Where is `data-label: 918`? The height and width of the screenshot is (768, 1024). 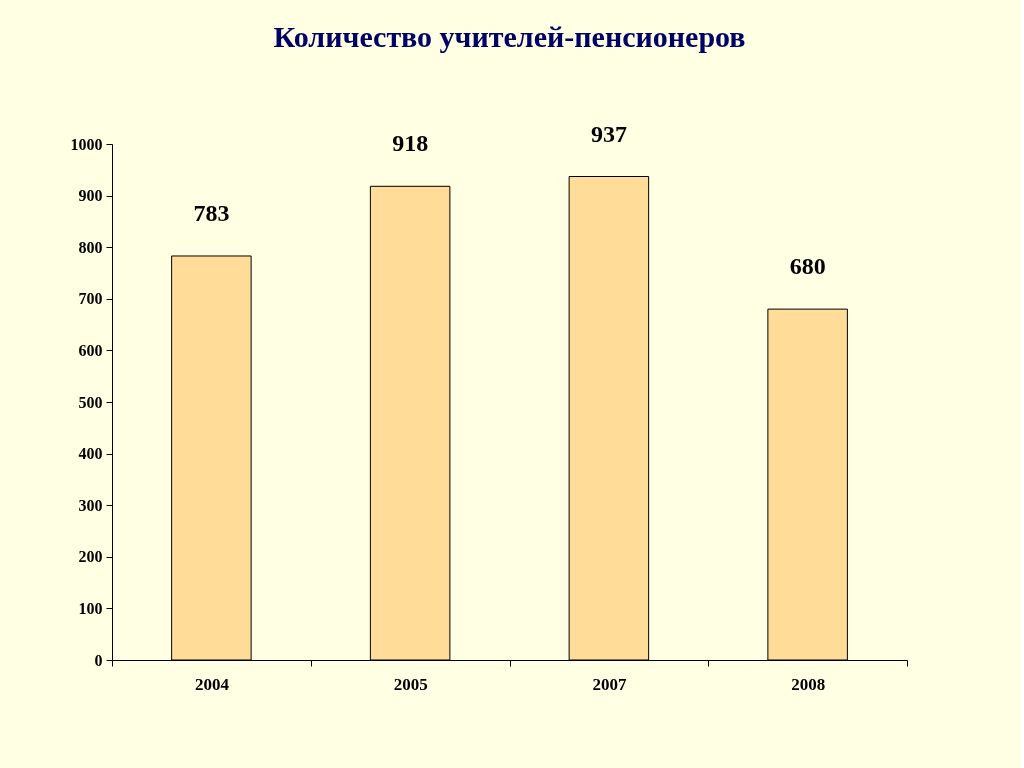 data-label: 918 is located at coordinates (410, 143).